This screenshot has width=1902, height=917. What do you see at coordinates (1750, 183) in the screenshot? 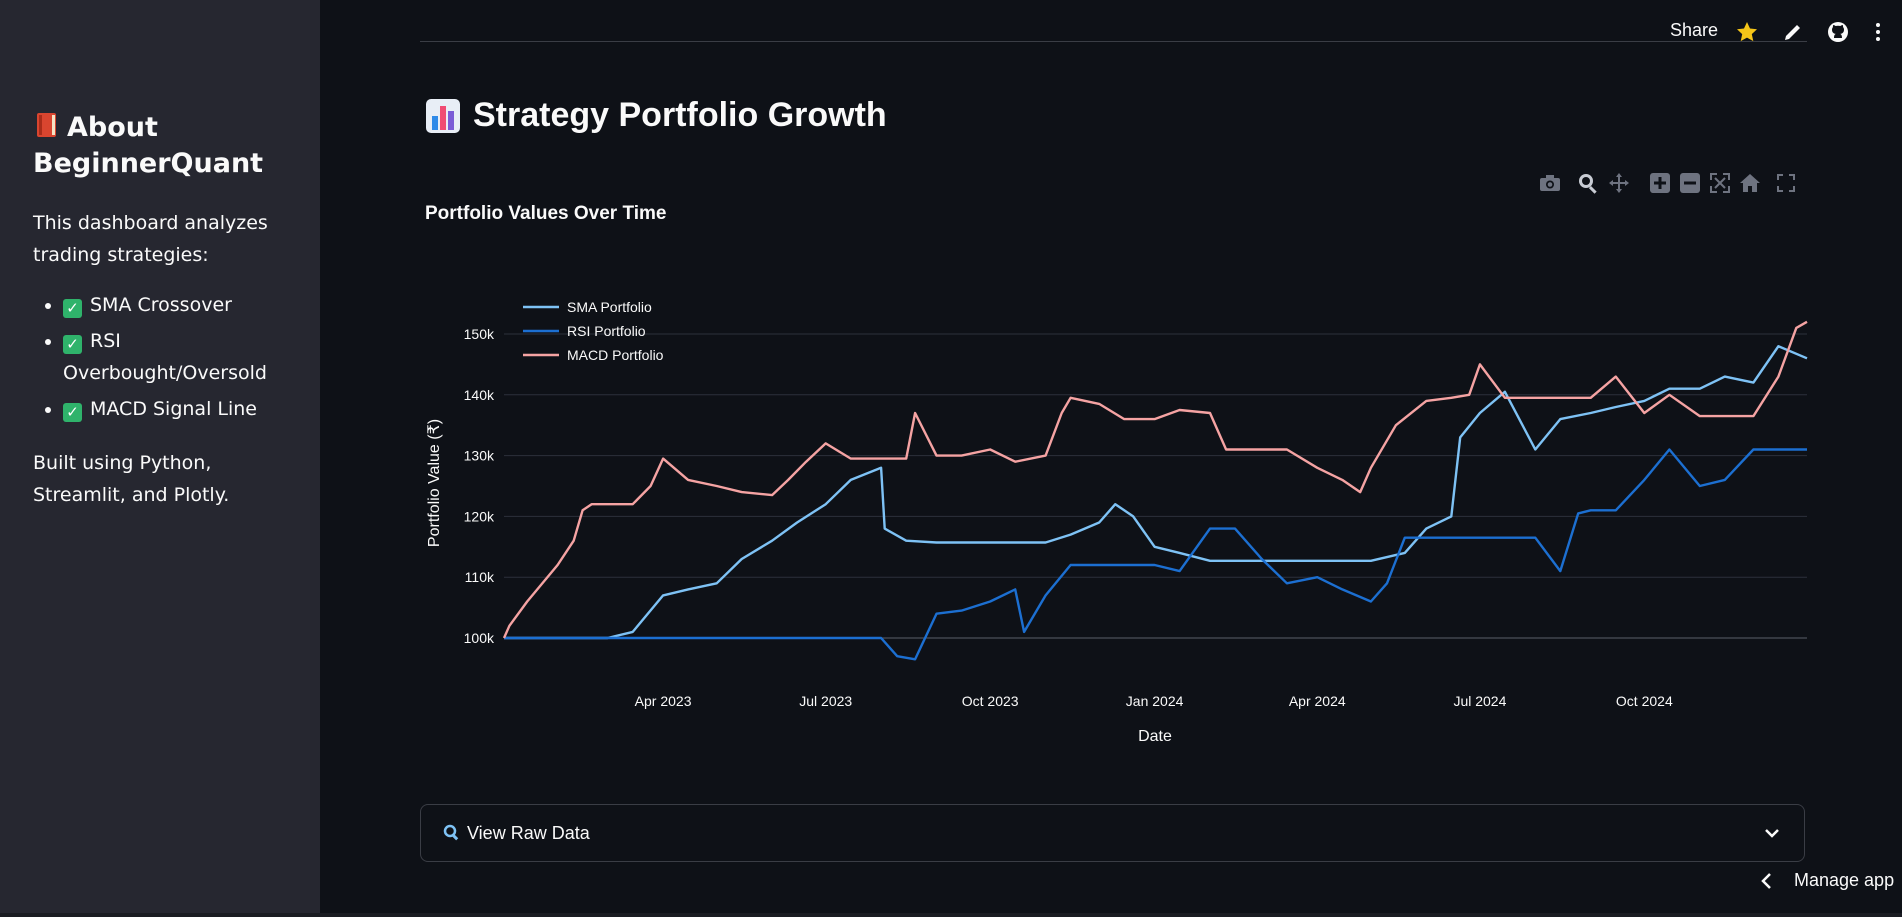
I see `reset-axes-icon` at bounding box center [1750, 183].